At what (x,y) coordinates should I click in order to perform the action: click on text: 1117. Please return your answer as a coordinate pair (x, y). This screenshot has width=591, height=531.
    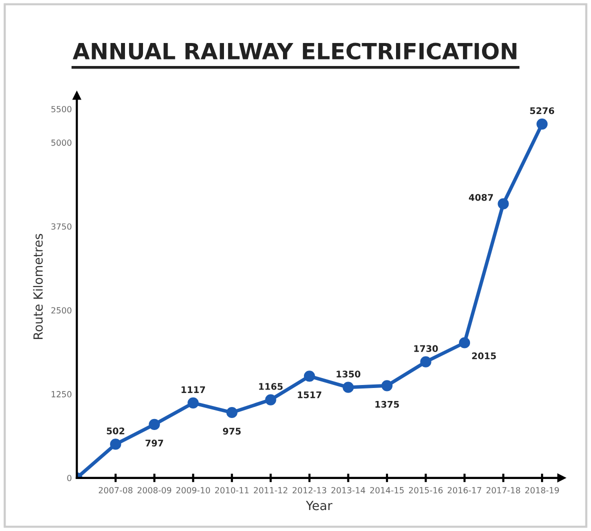
    Looking at the image, I should click on (193, 389).